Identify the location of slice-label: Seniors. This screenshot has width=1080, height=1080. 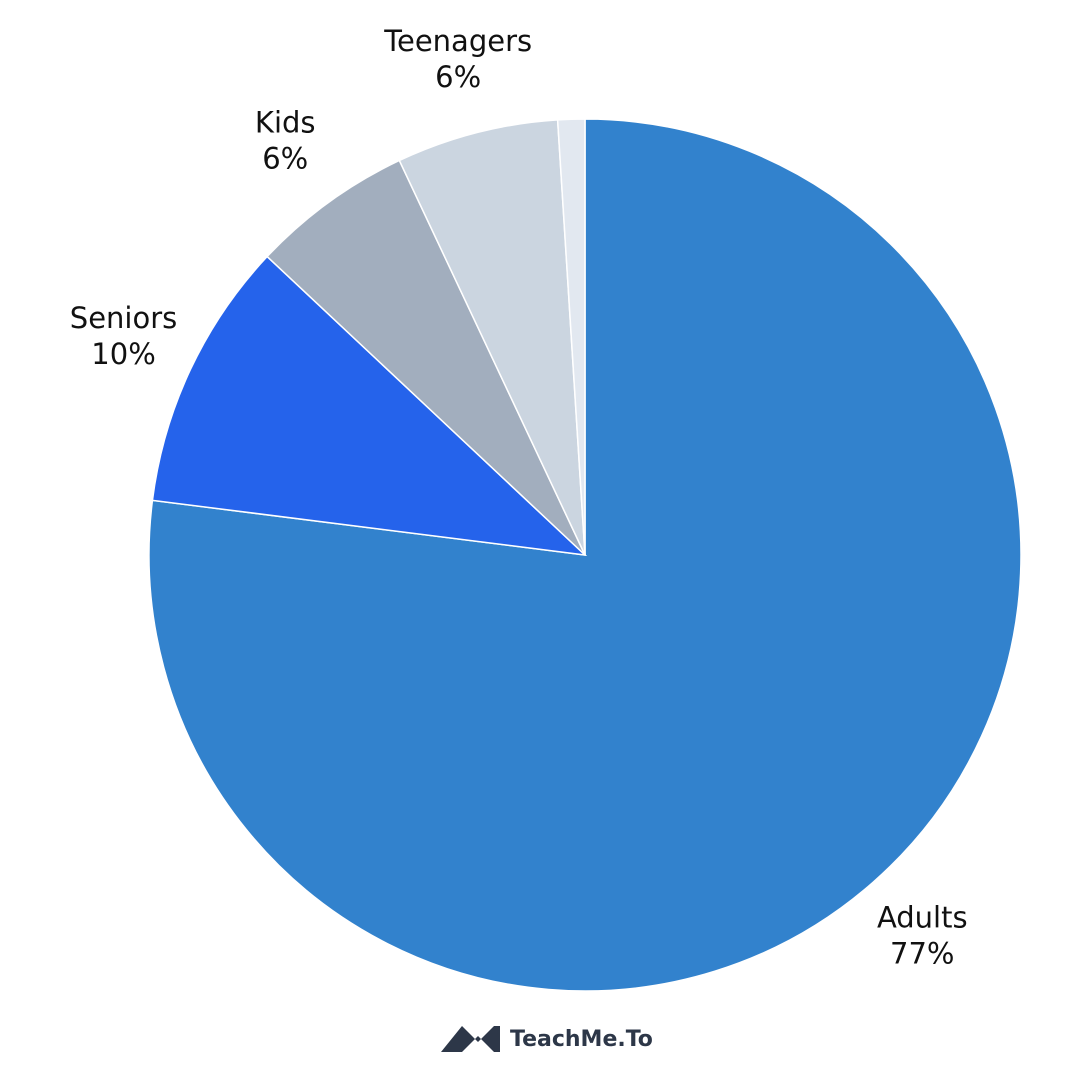
(123, 318).